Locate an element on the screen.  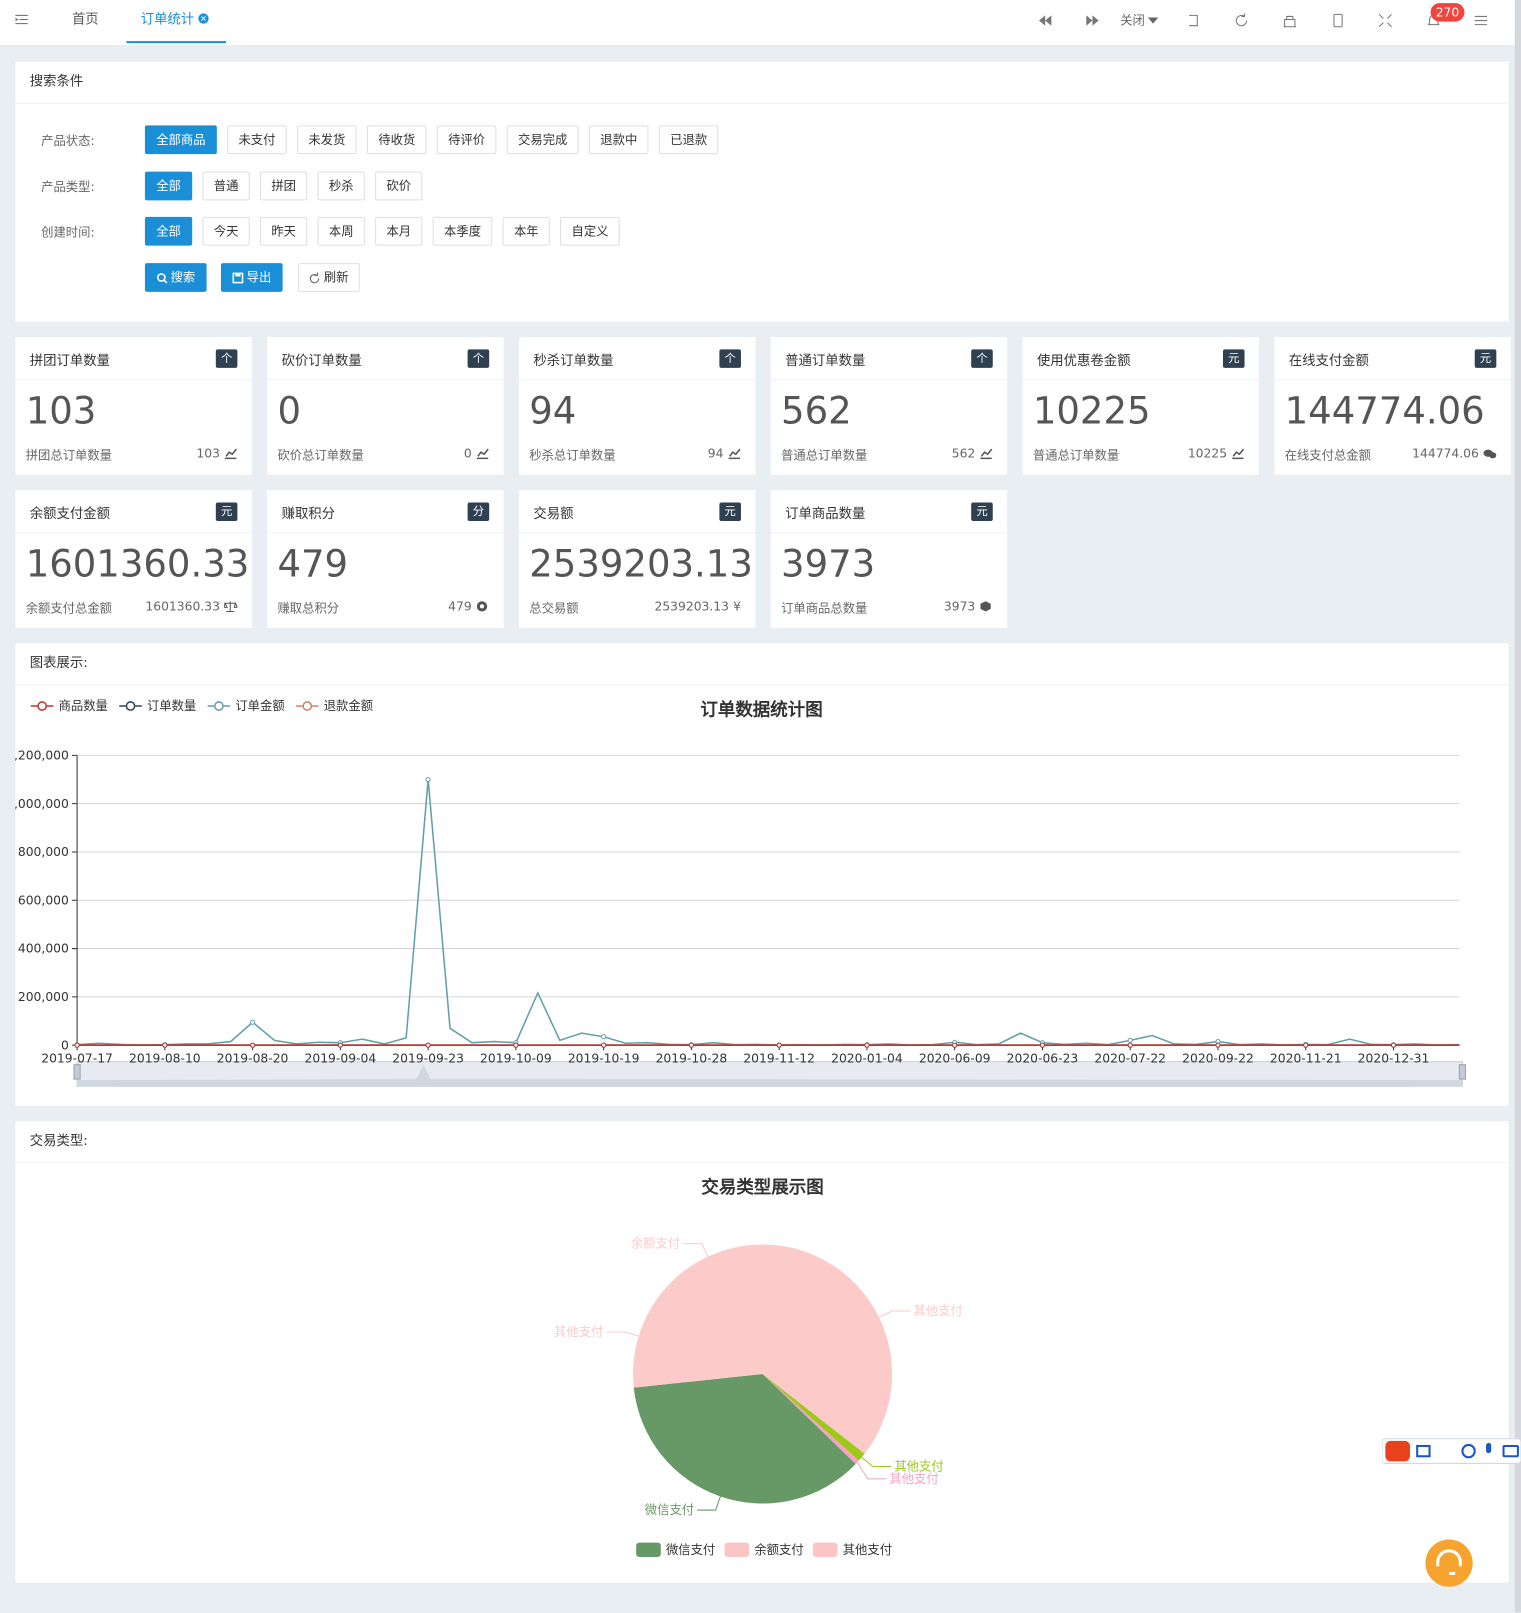
card-title: 普通订单数量 is located at coordinates (825, 361).